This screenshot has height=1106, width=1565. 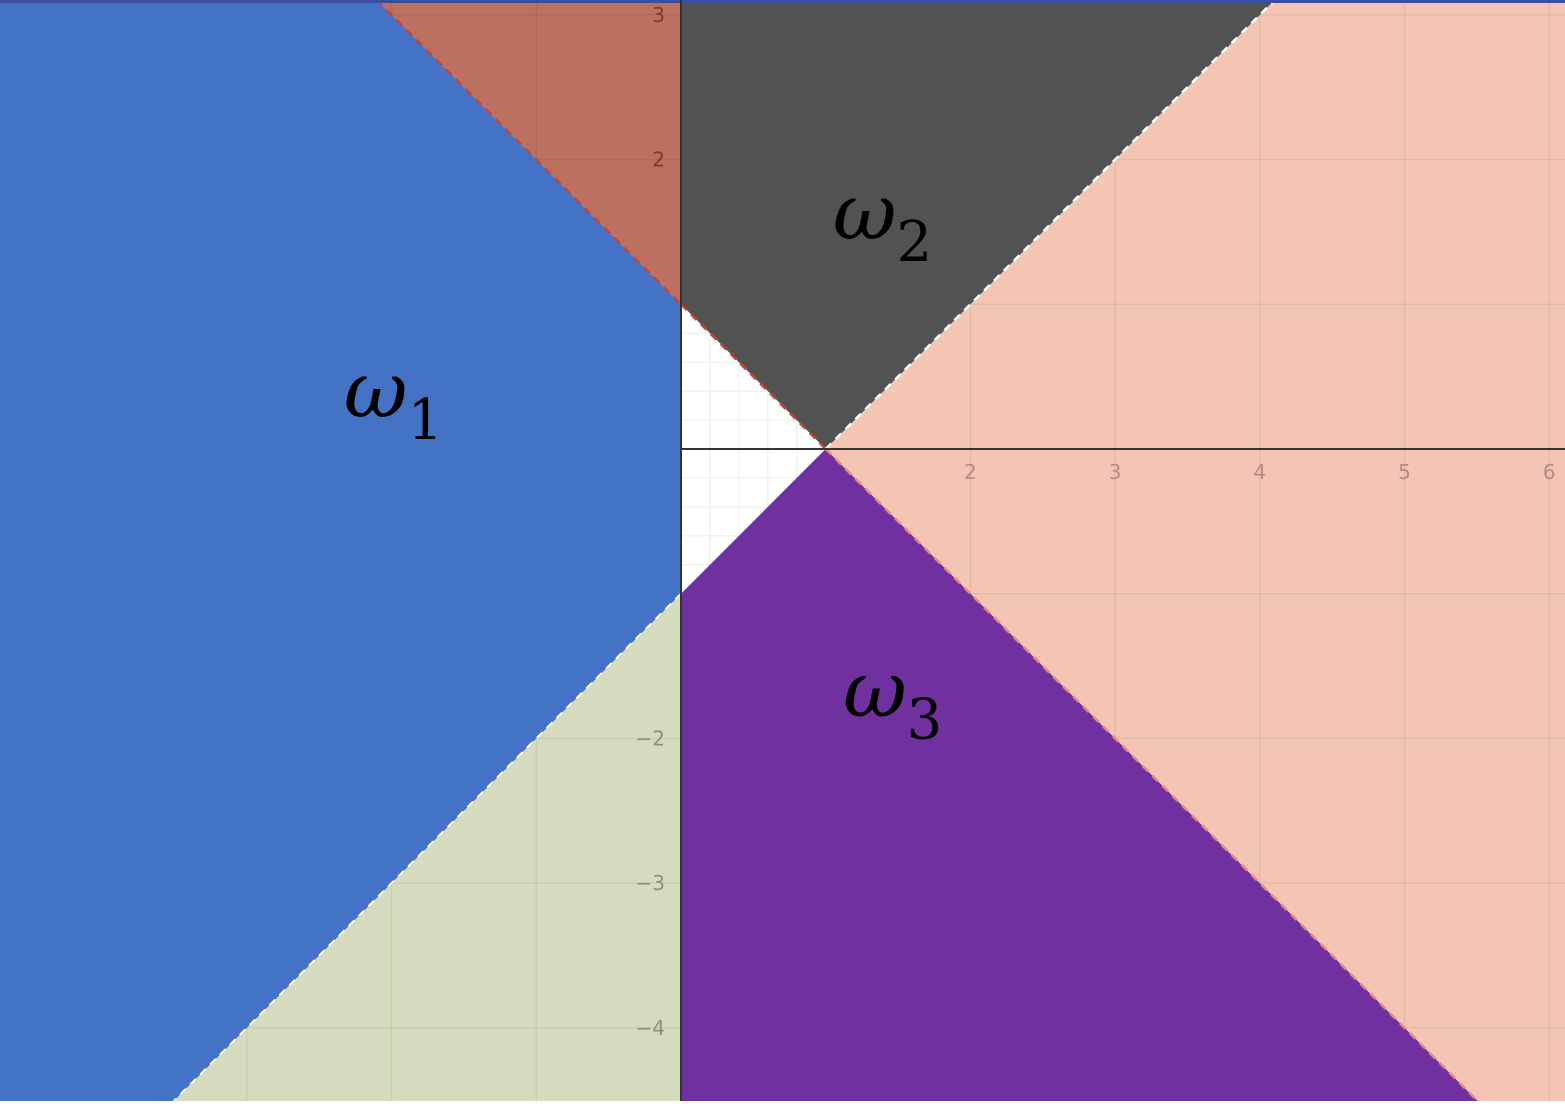 I want to click on omega3-subscript: 3, so click(x=925, y=720).